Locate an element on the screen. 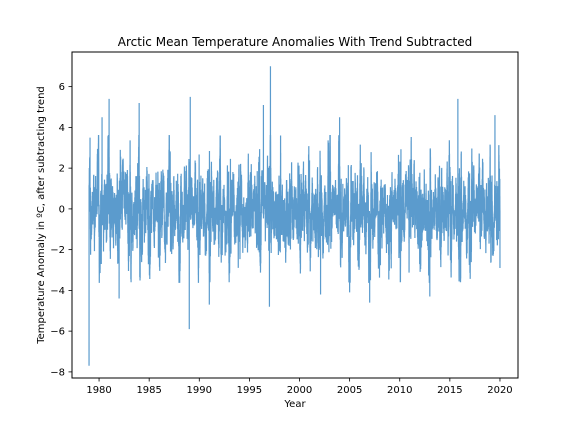  y-tick-label: 2 is located at coordinates (62, 169).